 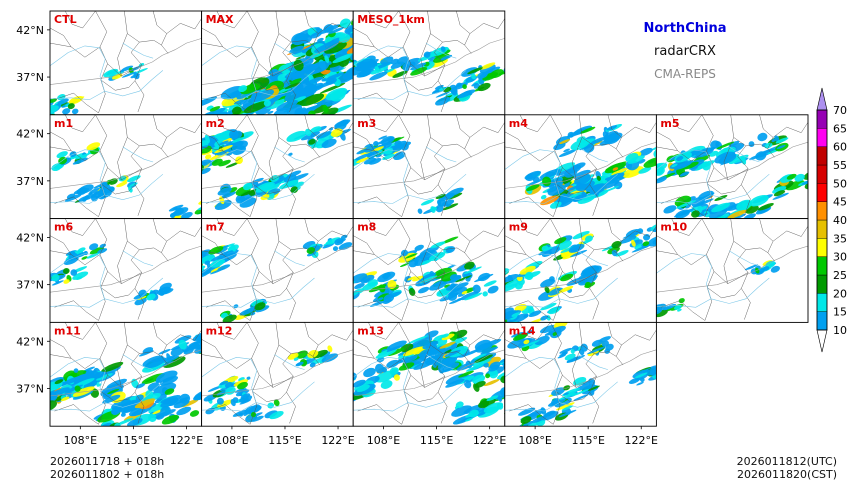 I want to click on panel-label: m10, so click(x=673, y=227).